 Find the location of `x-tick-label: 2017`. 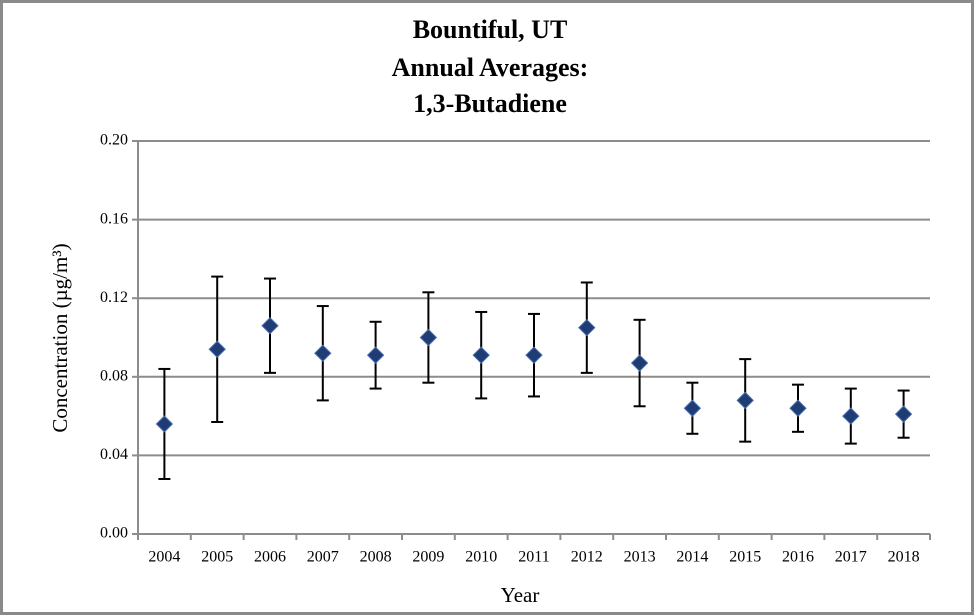

x-tick-label: 2017 is located at coordinates (851, 557).